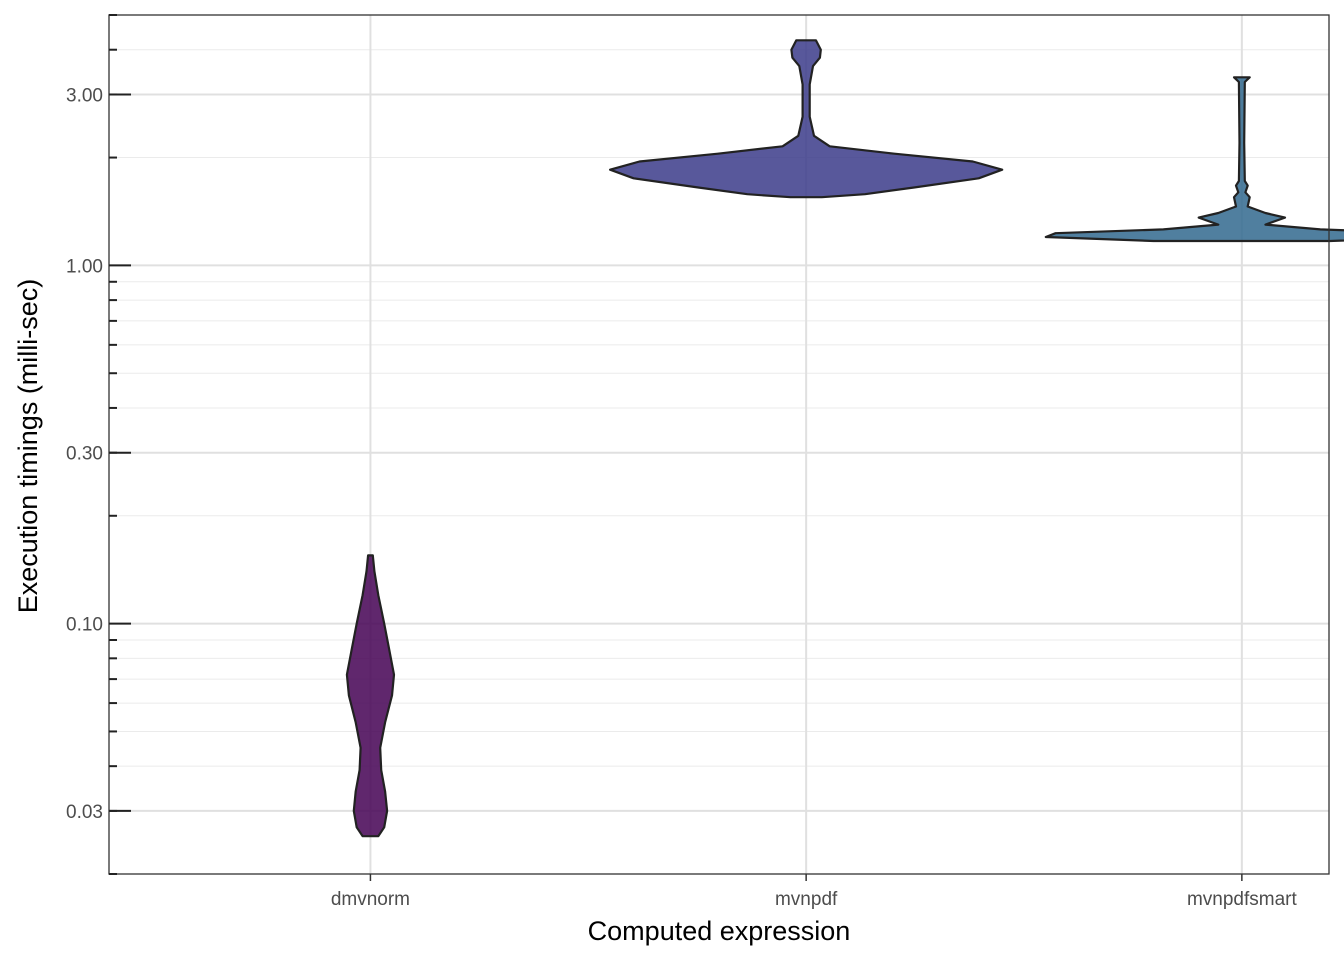  Describe the element at coordinates (1194, 159) in the screenshot. I see `violin-mvnpdfsmart` at that location.